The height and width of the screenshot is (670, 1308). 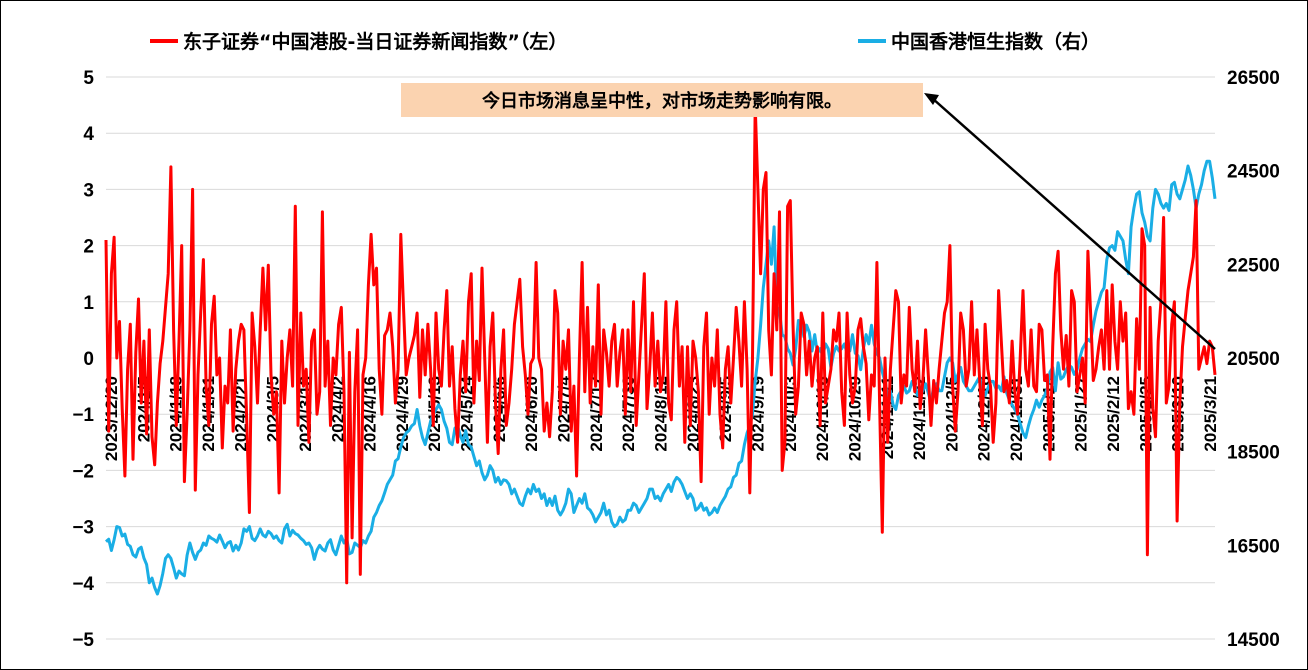 I want to click on y-left-tick-label: 2, so click(x=88, y=247).